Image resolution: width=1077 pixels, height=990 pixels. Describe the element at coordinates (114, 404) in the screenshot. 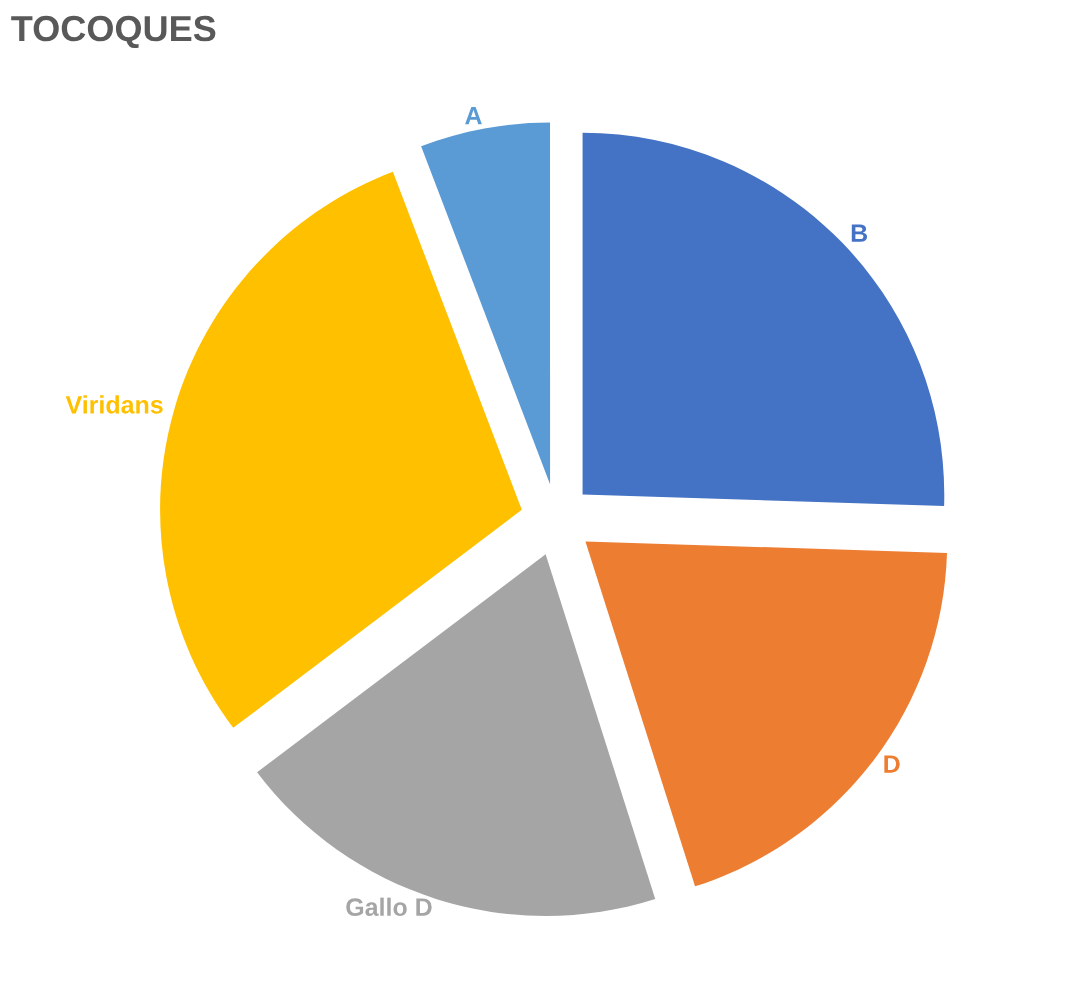

I see `slice-label: Viridans` at that location.